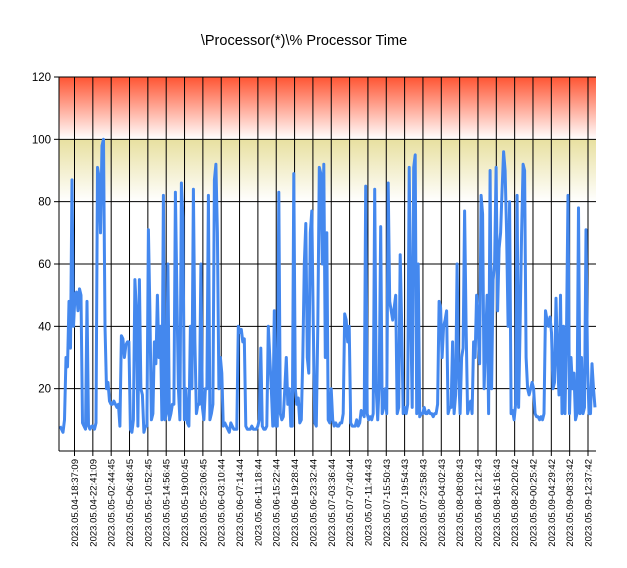 The image size is (627, 568). I want to click on chart-title: \Processor(*)\% Processor Time, so click(304, 41).